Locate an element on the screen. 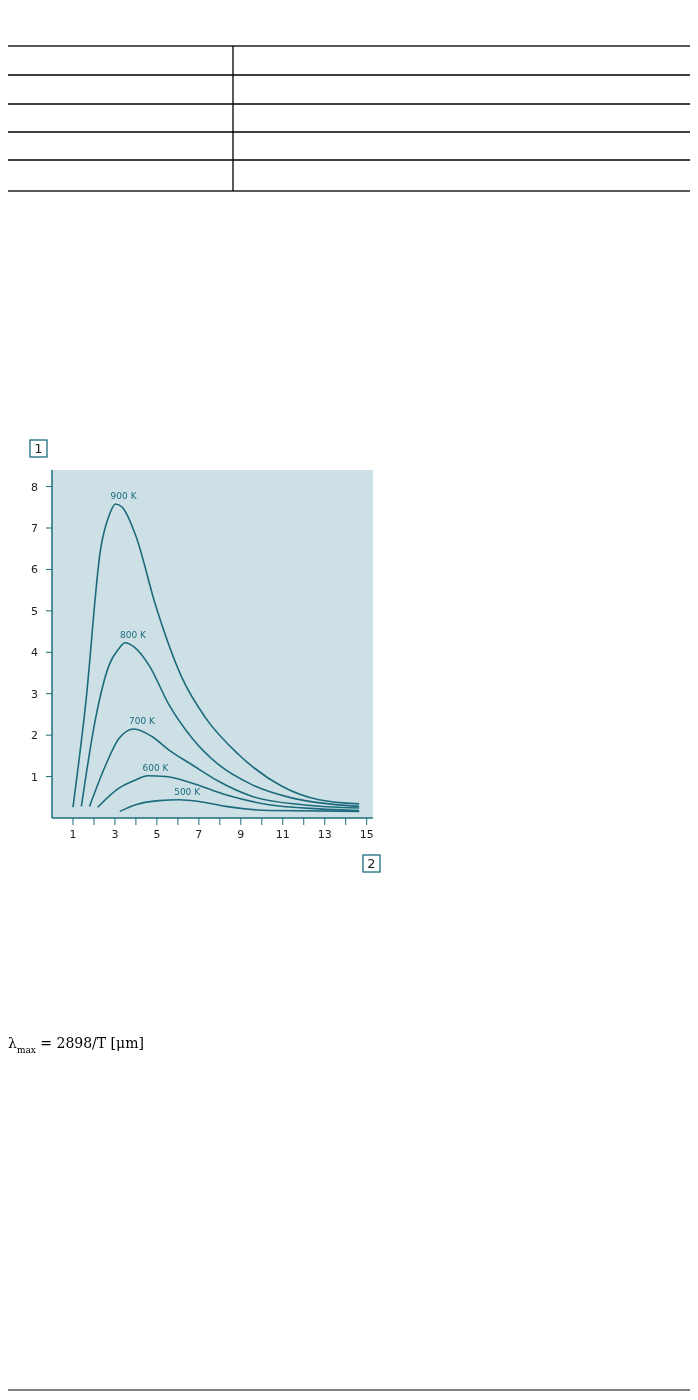  series-label: 900 K is located at coordinates (124, 495).